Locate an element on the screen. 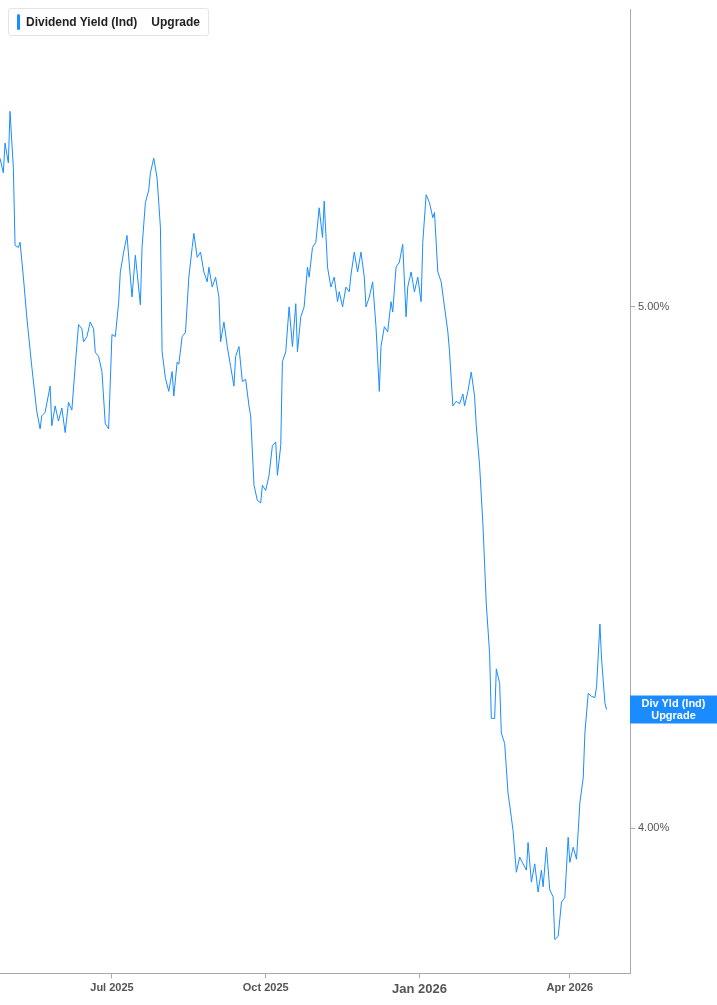  x-tick-label: Jul 2025 is located at coordinates (112, 987).